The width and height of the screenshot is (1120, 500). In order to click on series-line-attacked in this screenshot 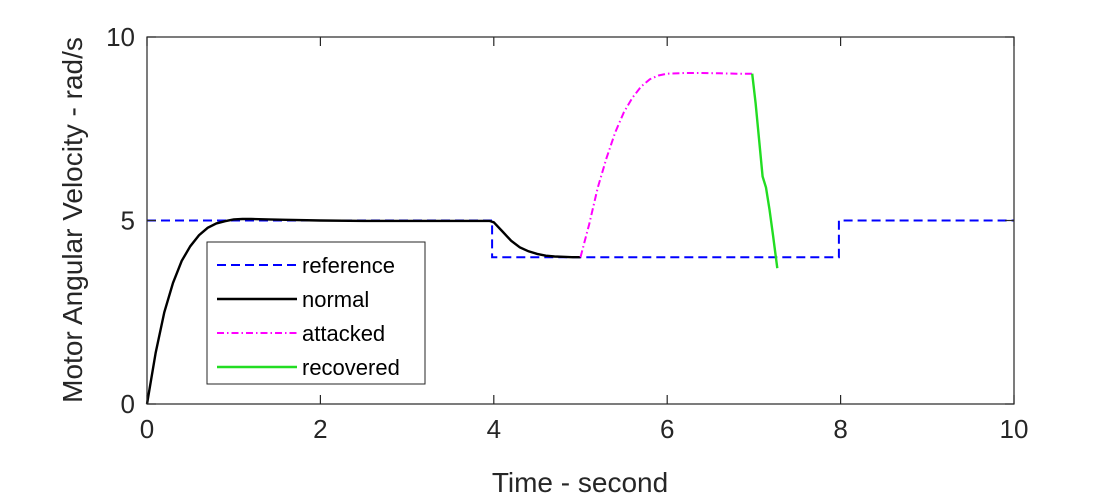, I will do `click(666, 165)`.